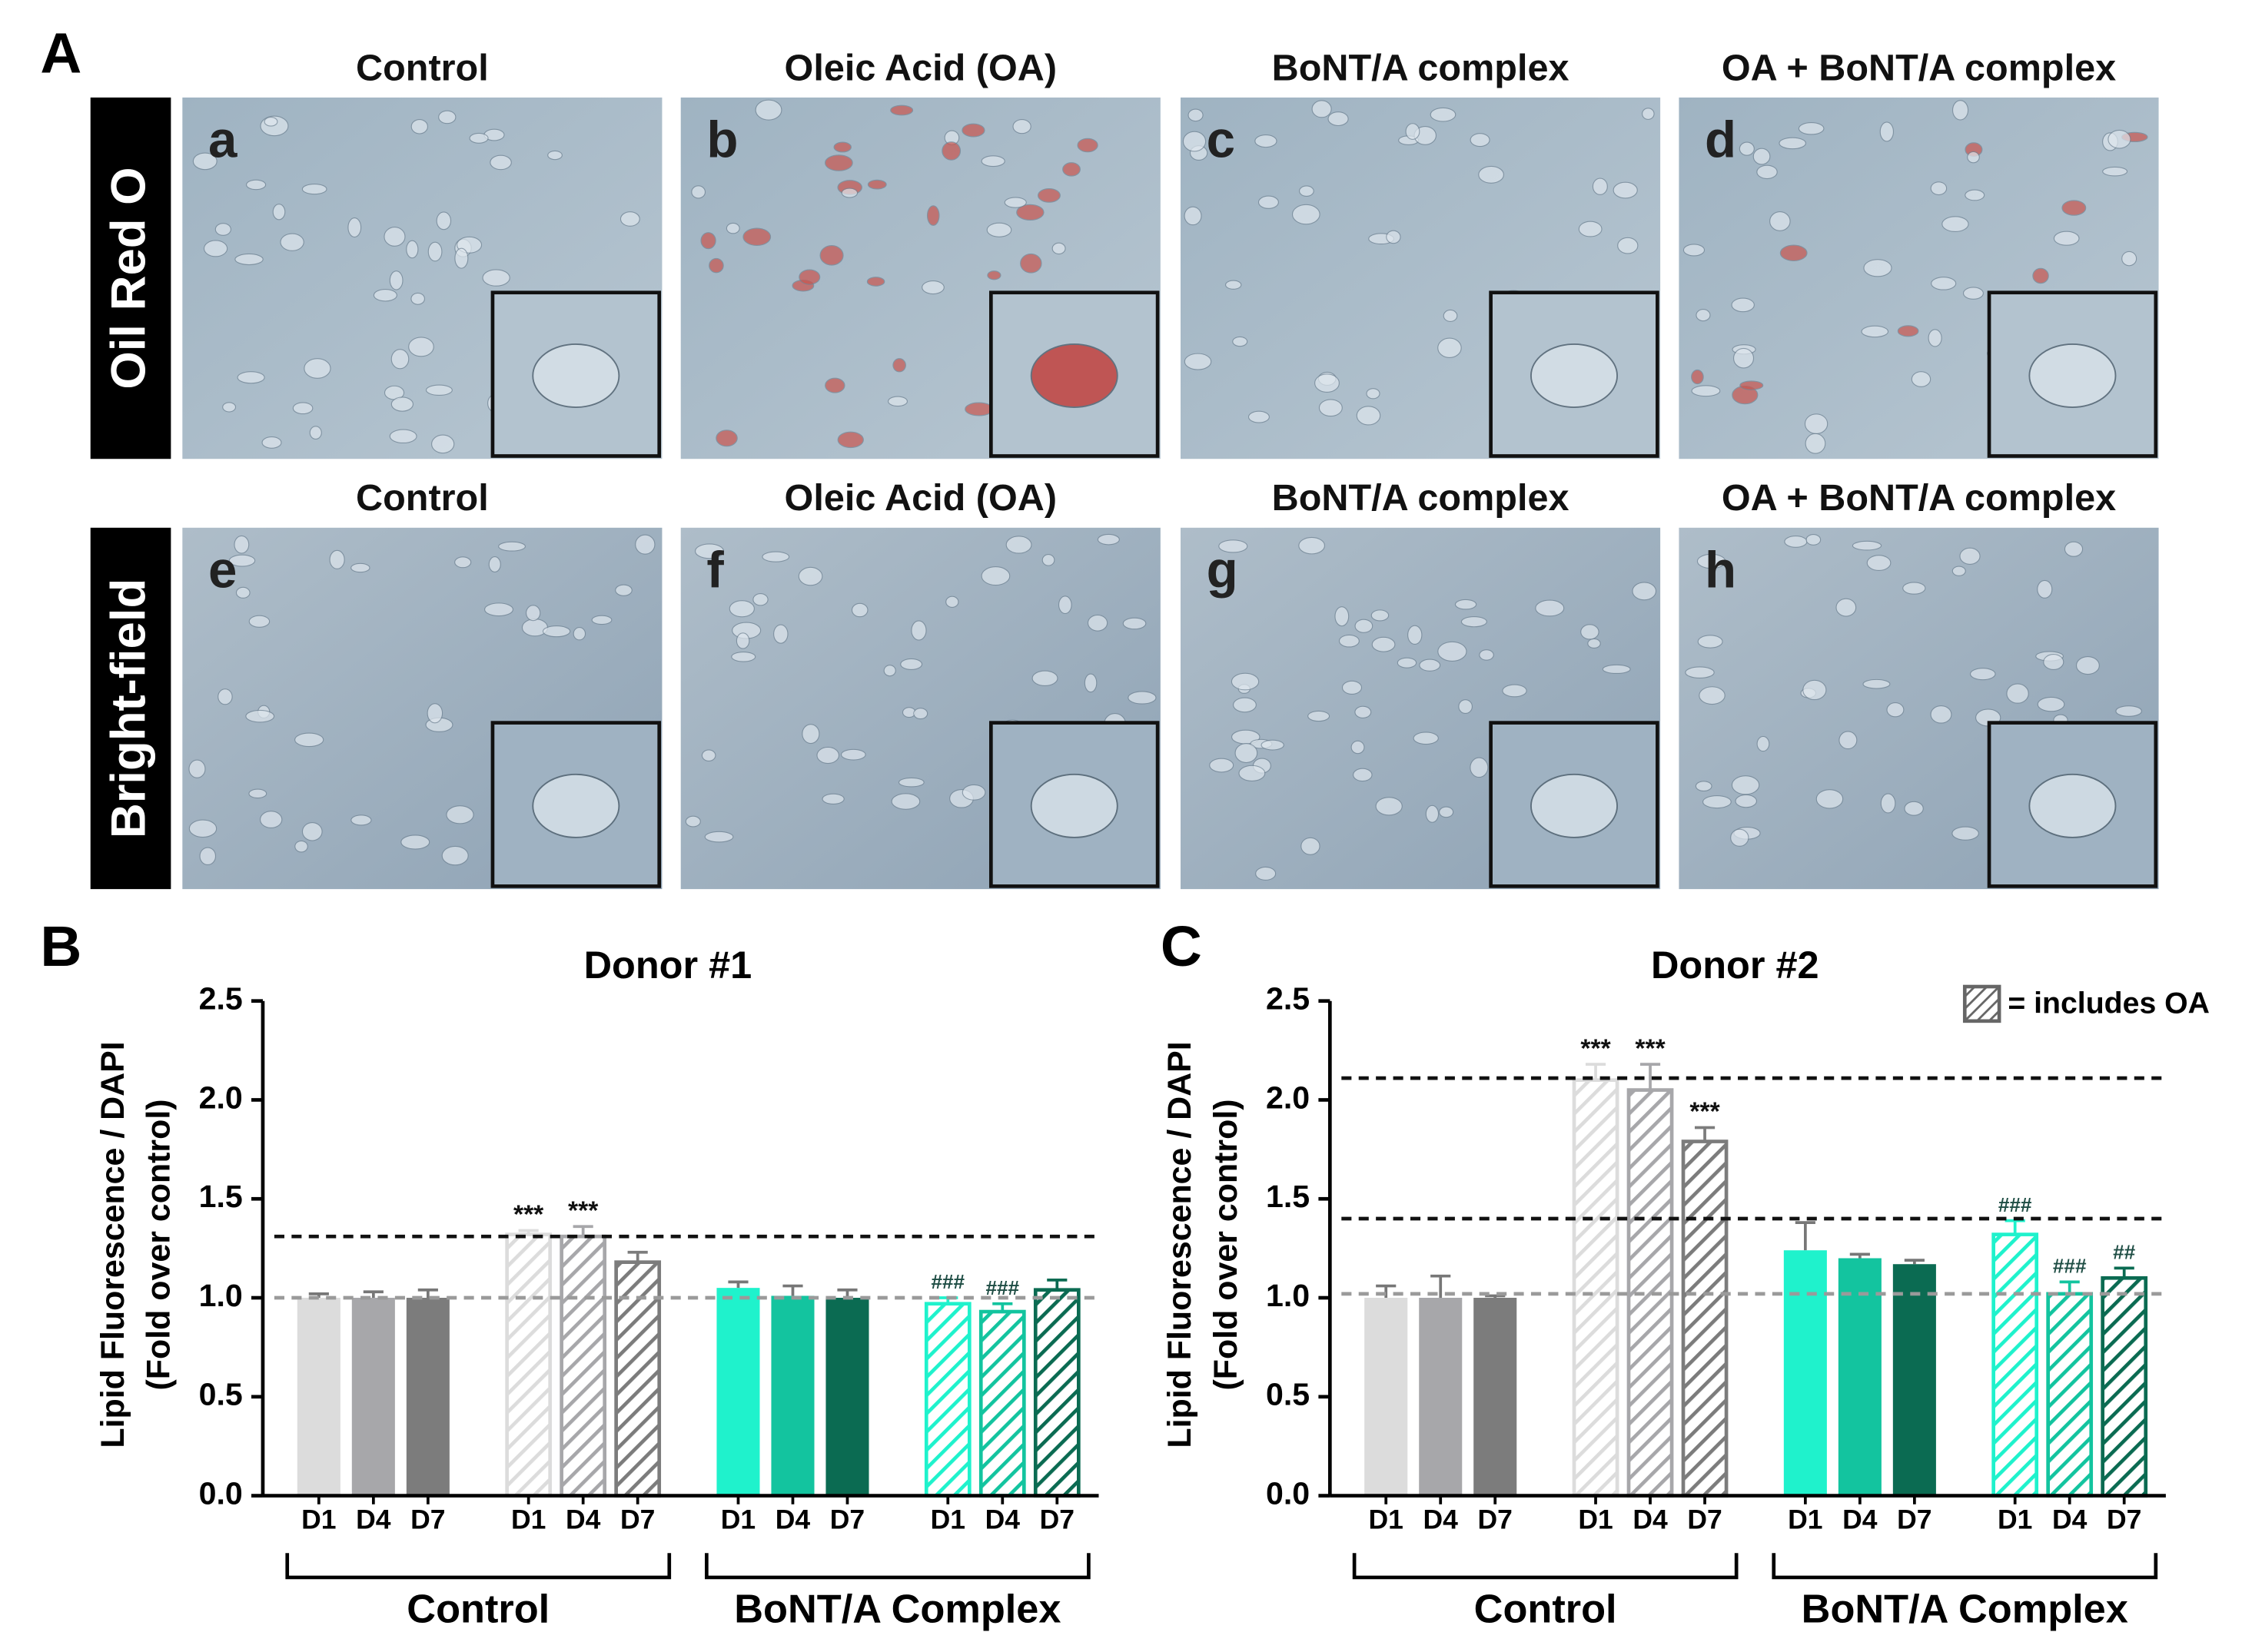 Image resolution: width=2252 pixels, height=1652 pixels. What do you see at coordinates (668, 965) in the screenshot?
I see `chart-title: Donor #1` at bounding box center [668, 965].